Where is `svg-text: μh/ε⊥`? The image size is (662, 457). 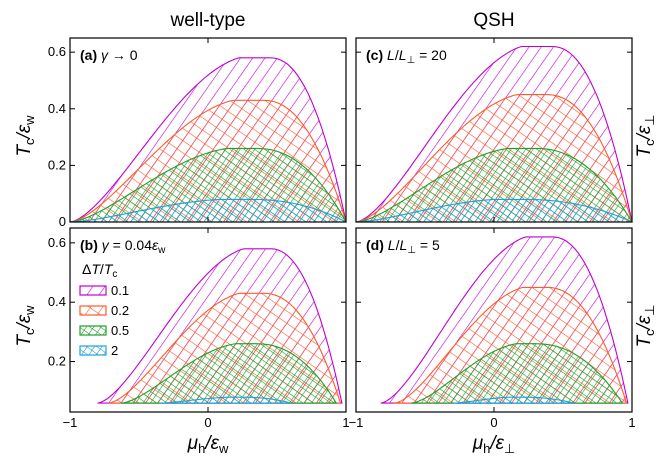
svg-text: μh/ε⊥ is located at coordinates (494, 444).